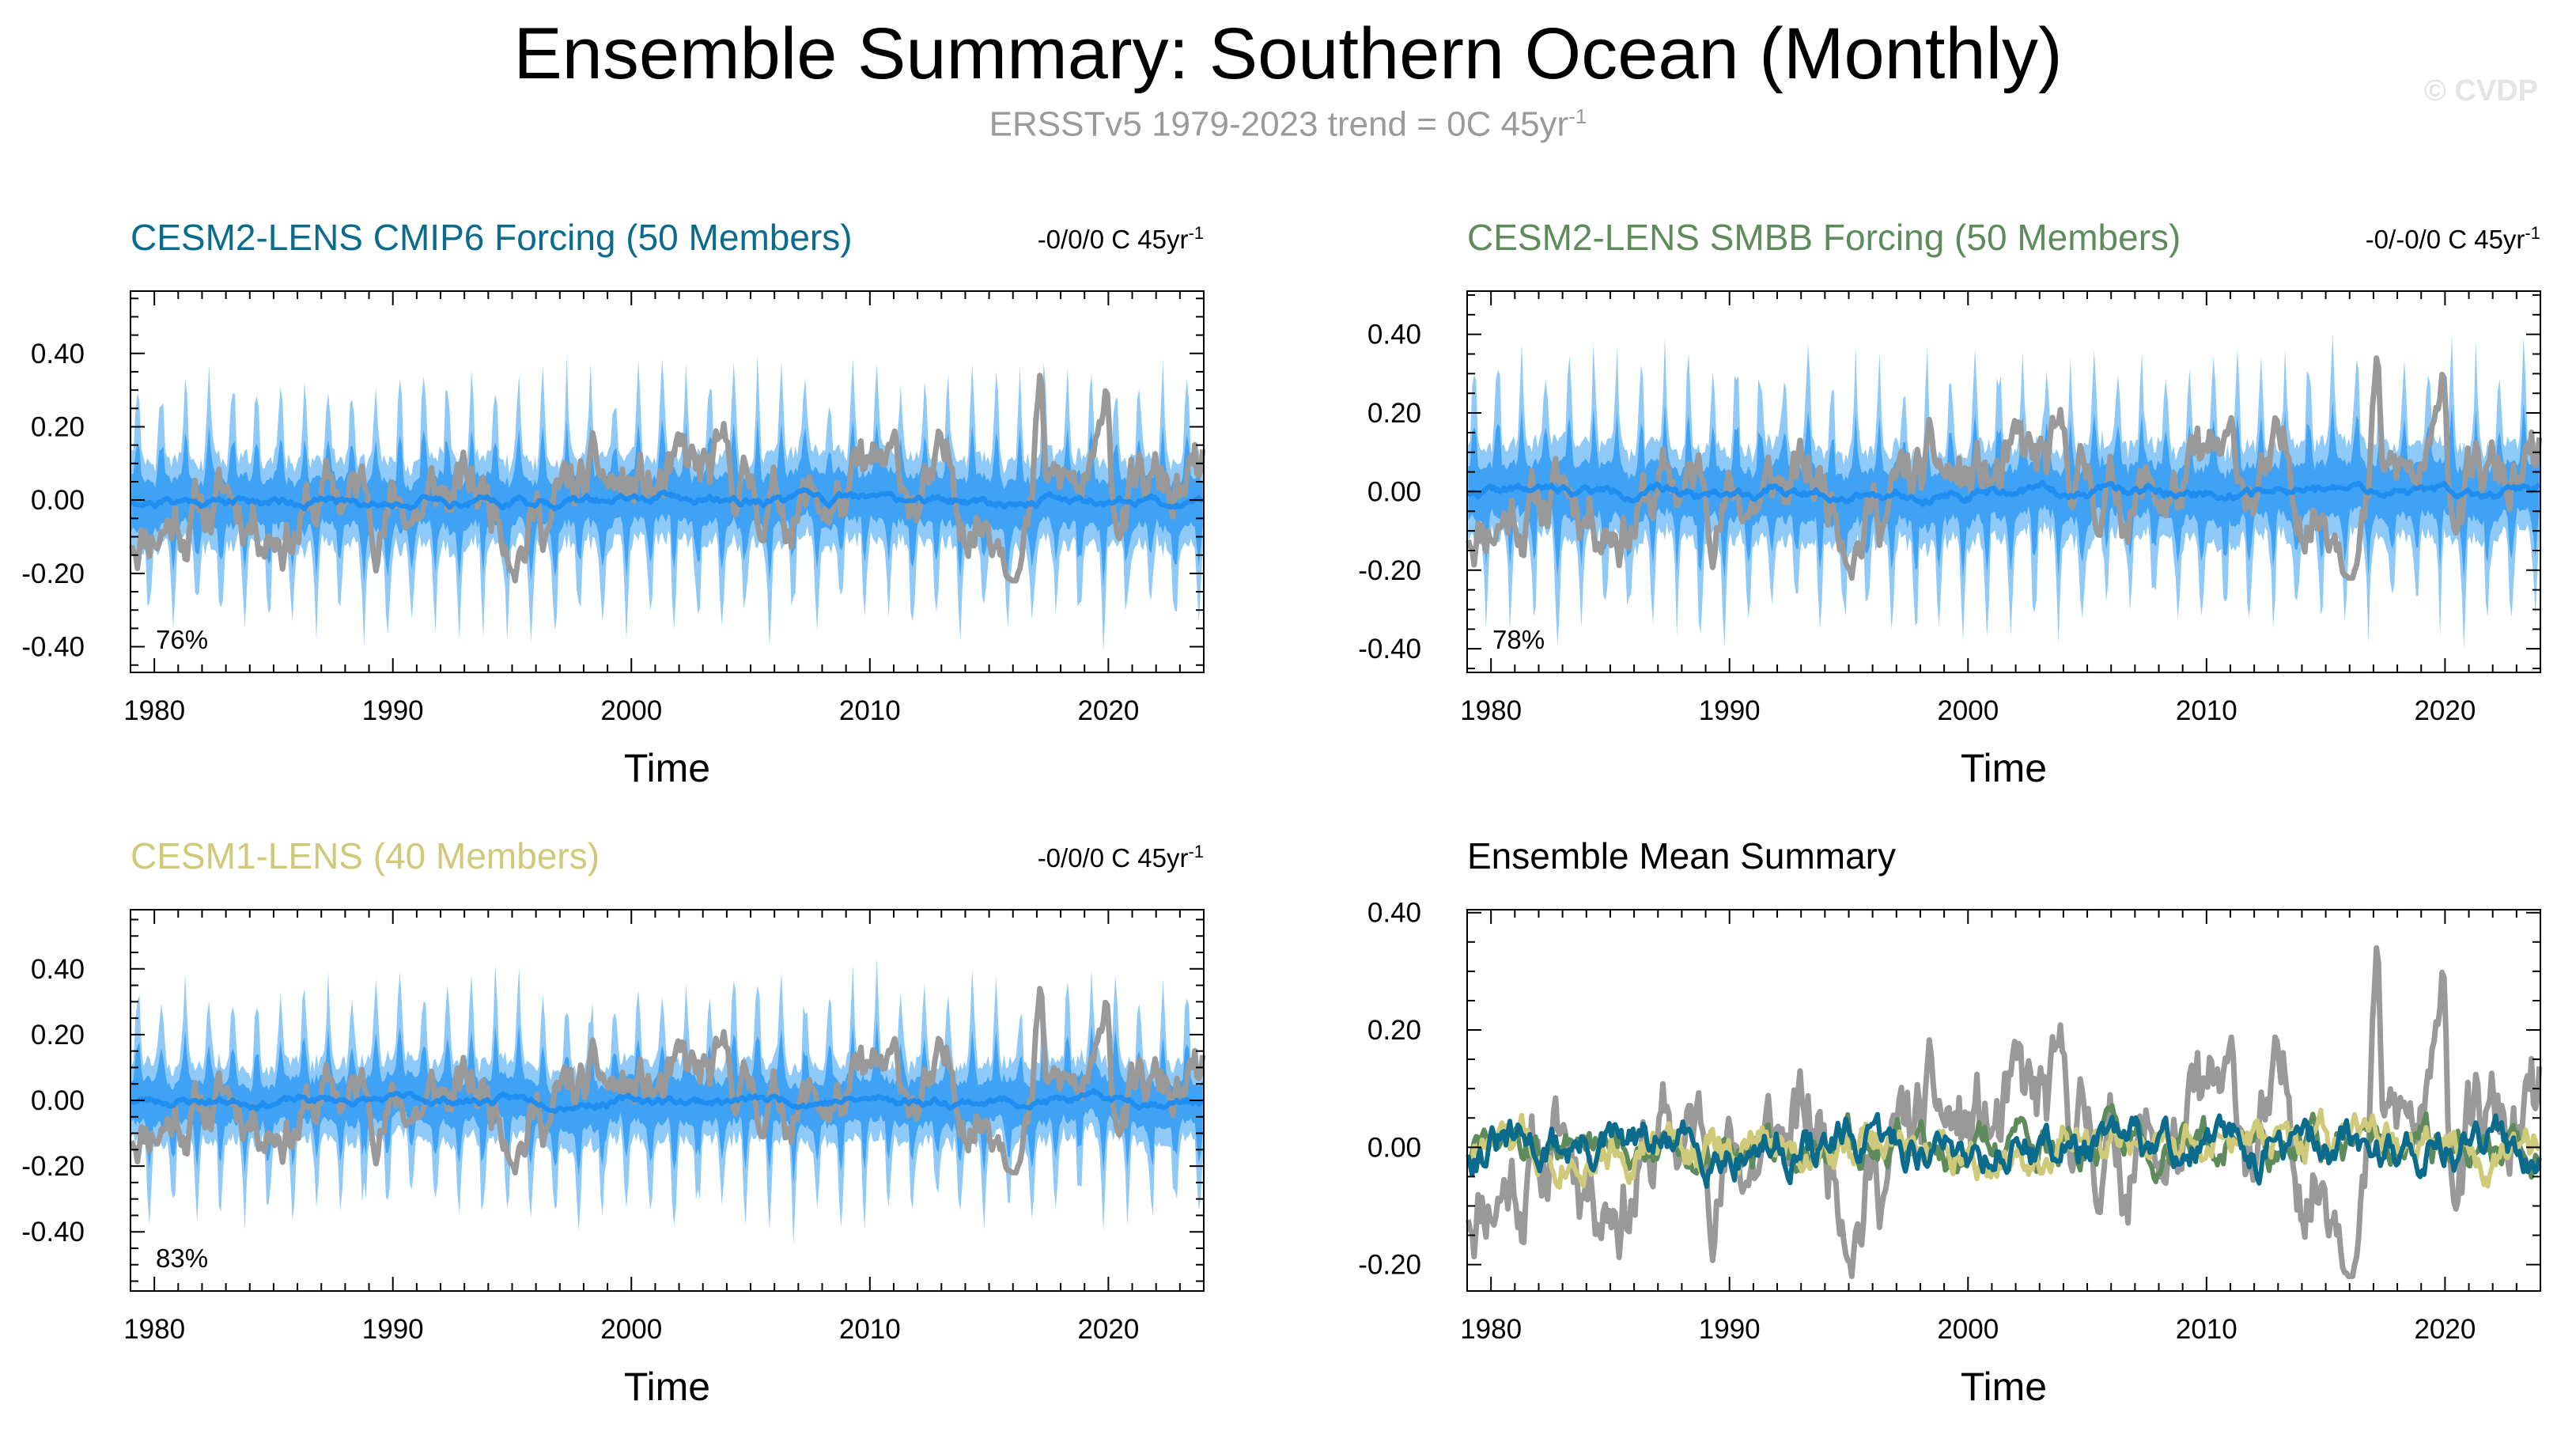 The height and width of the screenshot is (1450, 2576). I want to click on ensemble-inner-band, so click(667, 502).